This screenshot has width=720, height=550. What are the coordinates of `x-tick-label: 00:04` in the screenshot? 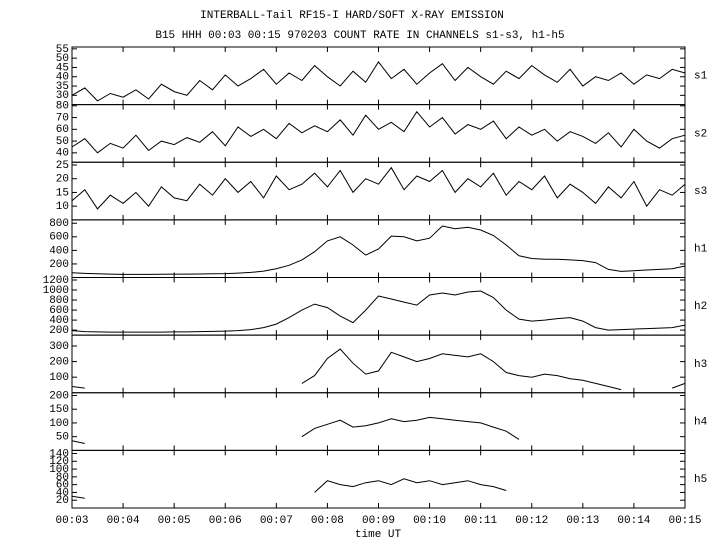 It's located at (123, 521).